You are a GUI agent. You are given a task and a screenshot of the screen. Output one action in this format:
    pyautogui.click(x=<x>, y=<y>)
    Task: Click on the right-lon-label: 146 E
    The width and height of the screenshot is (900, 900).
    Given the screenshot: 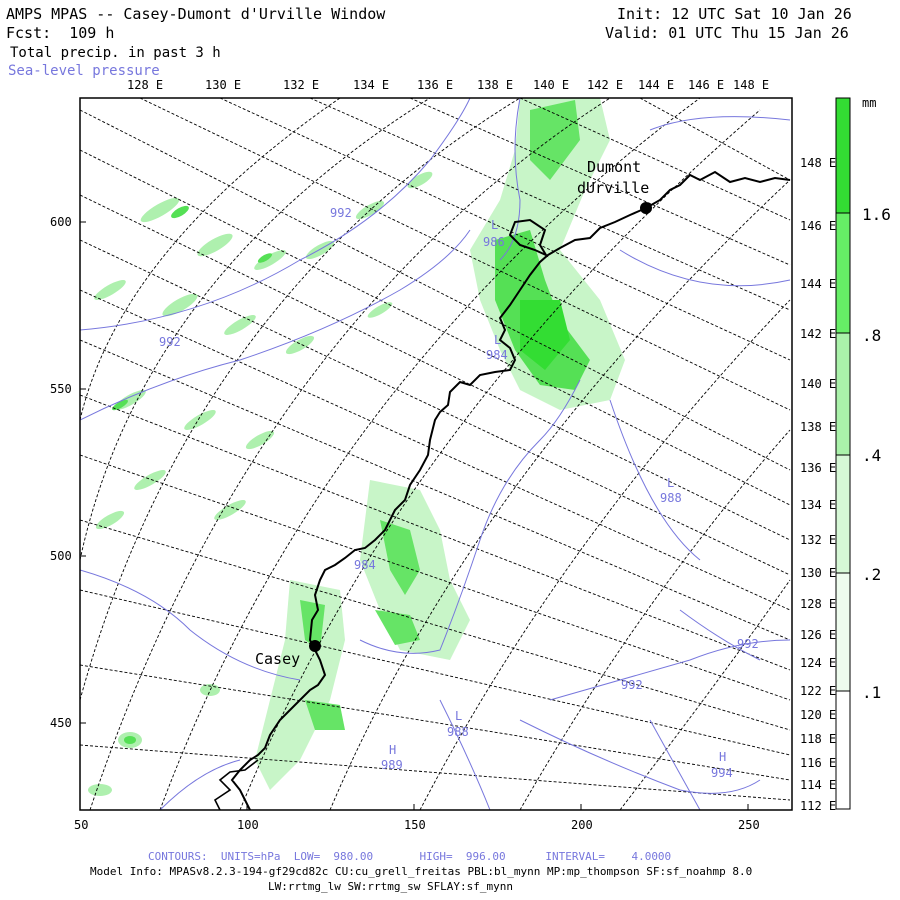 What is the action you would take?
    pyautogui.click(x=818, y=226)
    